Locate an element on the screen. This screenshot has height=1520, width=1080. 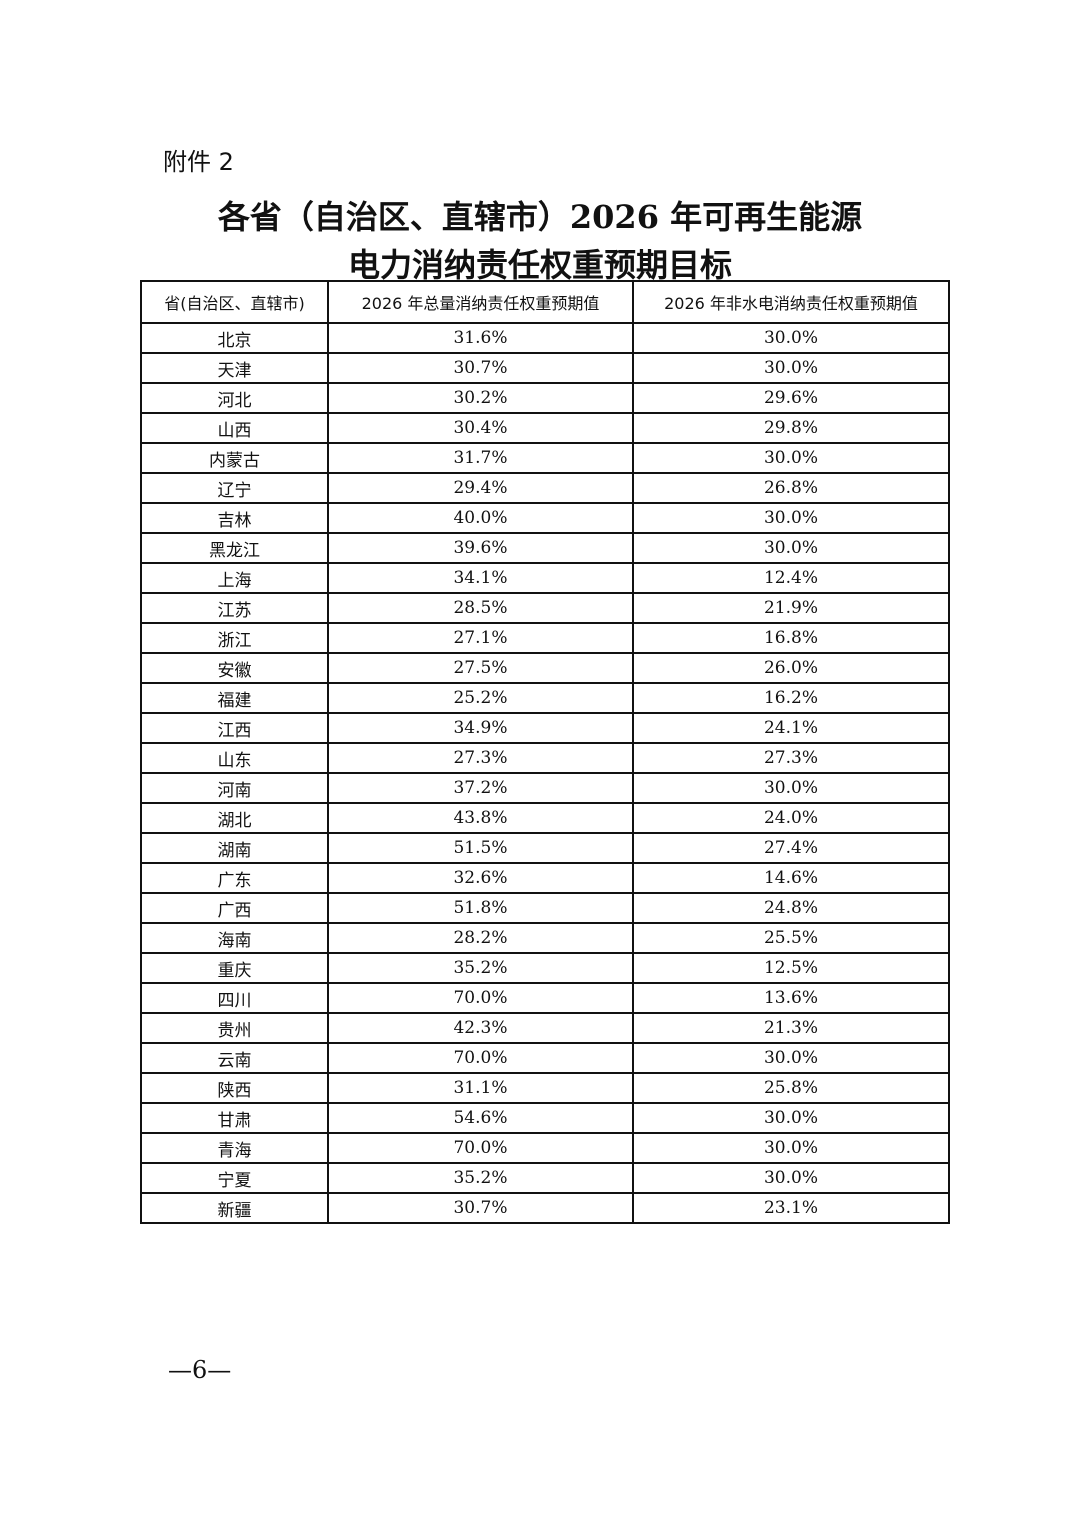
province-cell: 福建 is located at coordinates (234, 698).